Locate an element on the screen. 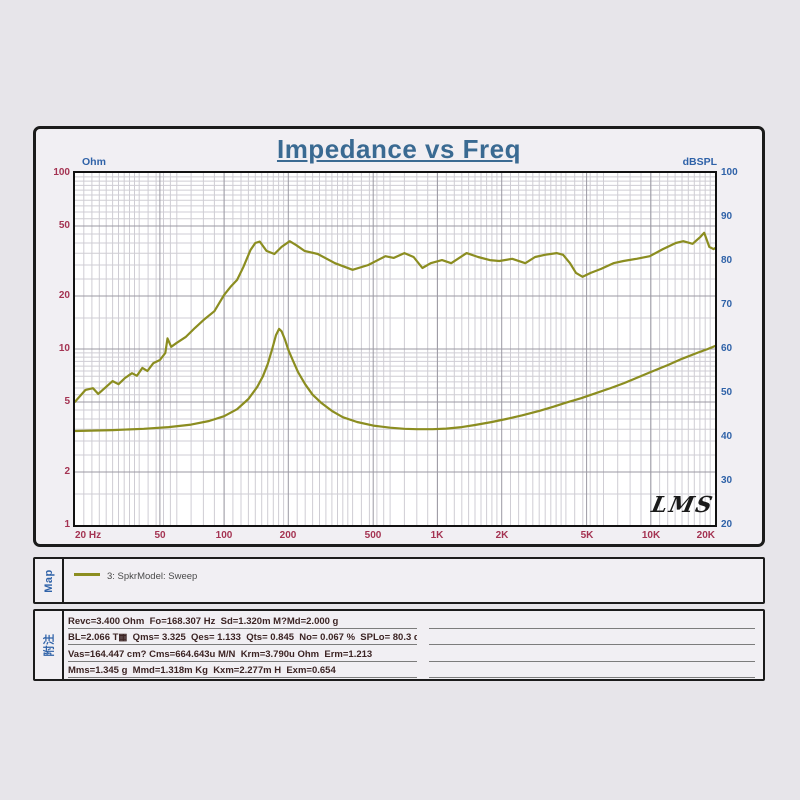 This screenshot has height=800, width=800. curve-left is located at coordinates (395, 380).